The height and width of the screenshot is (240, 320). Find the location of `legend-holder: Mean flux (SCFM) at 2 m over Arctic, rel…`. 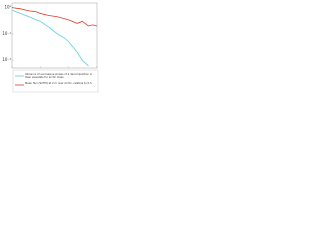

legend-holder: Mean flux (SCFM) at 2 m over Arctic, rel… is located at coordinates (58, 83).